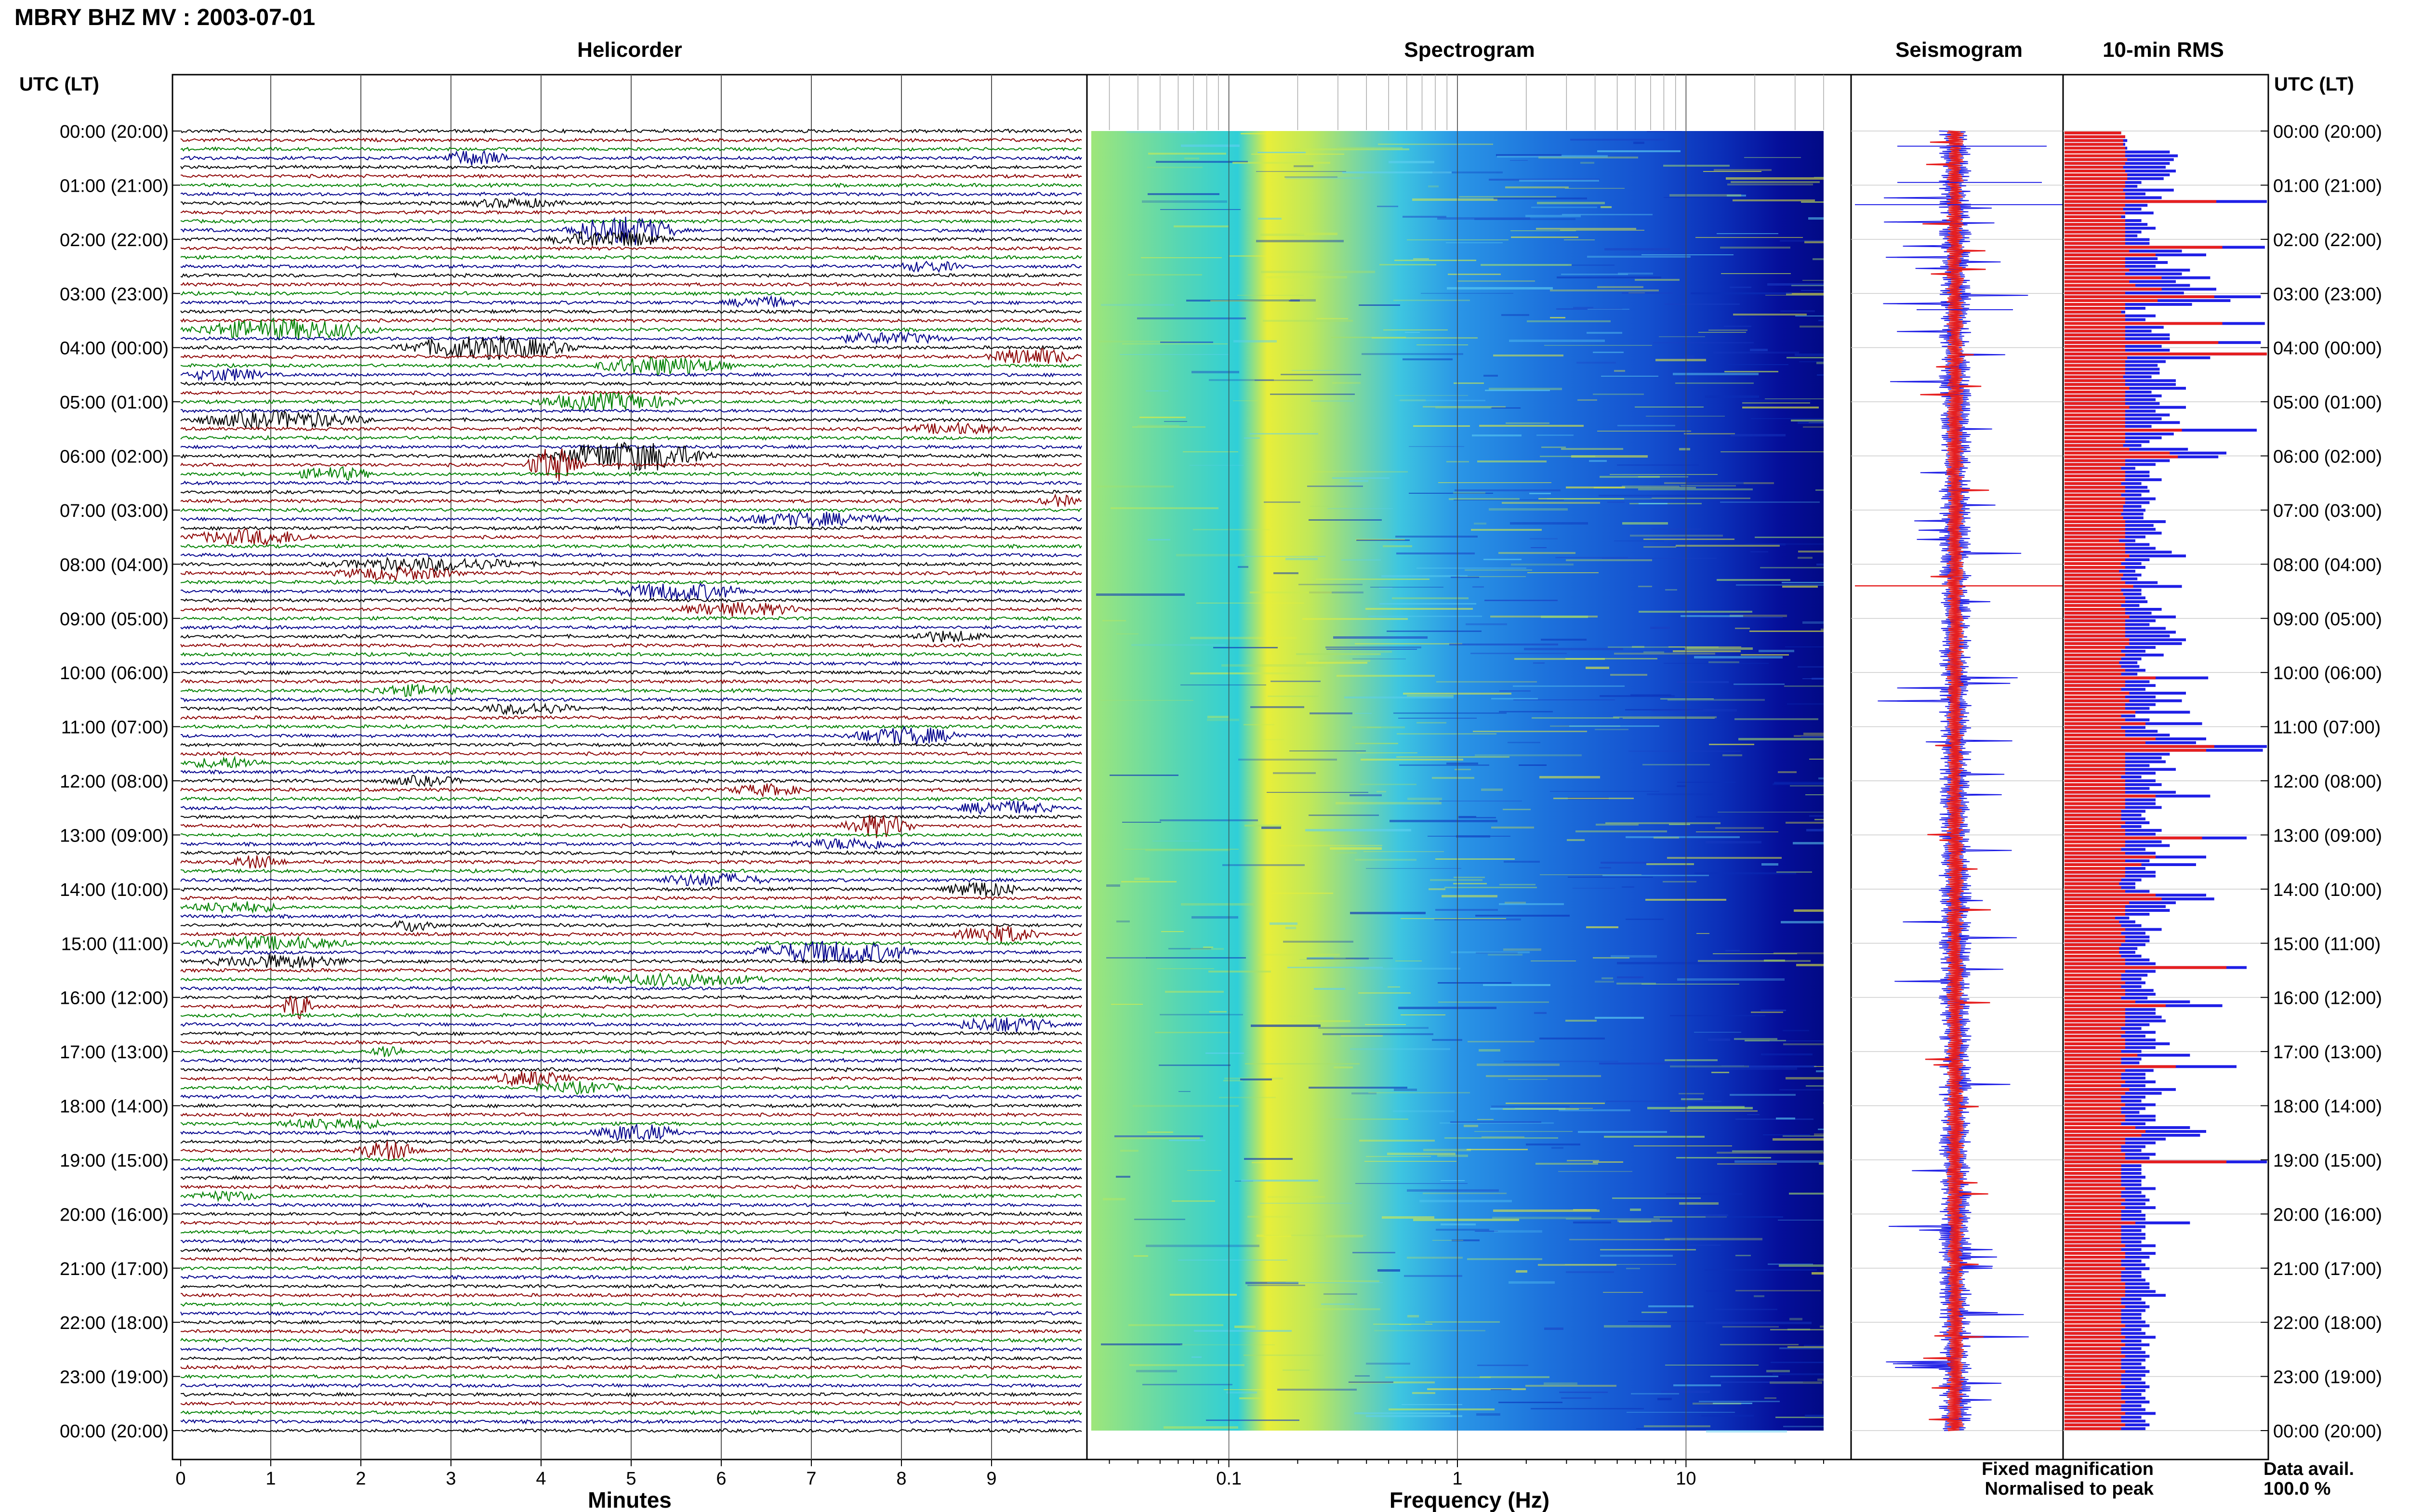 The width and height of the screenshot is (2409, 1512). What do you see at coordinates (811, 1479) in the screenshot?
I see `helicorder-xtick-label: 7` at bounding box center [811, 1479].